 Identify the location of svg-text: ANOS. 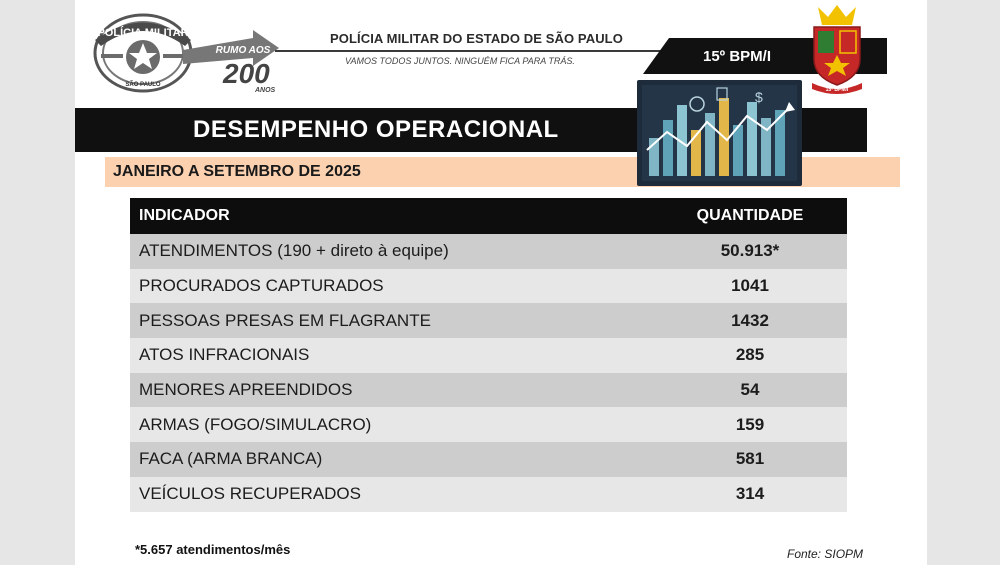
(265, 90).